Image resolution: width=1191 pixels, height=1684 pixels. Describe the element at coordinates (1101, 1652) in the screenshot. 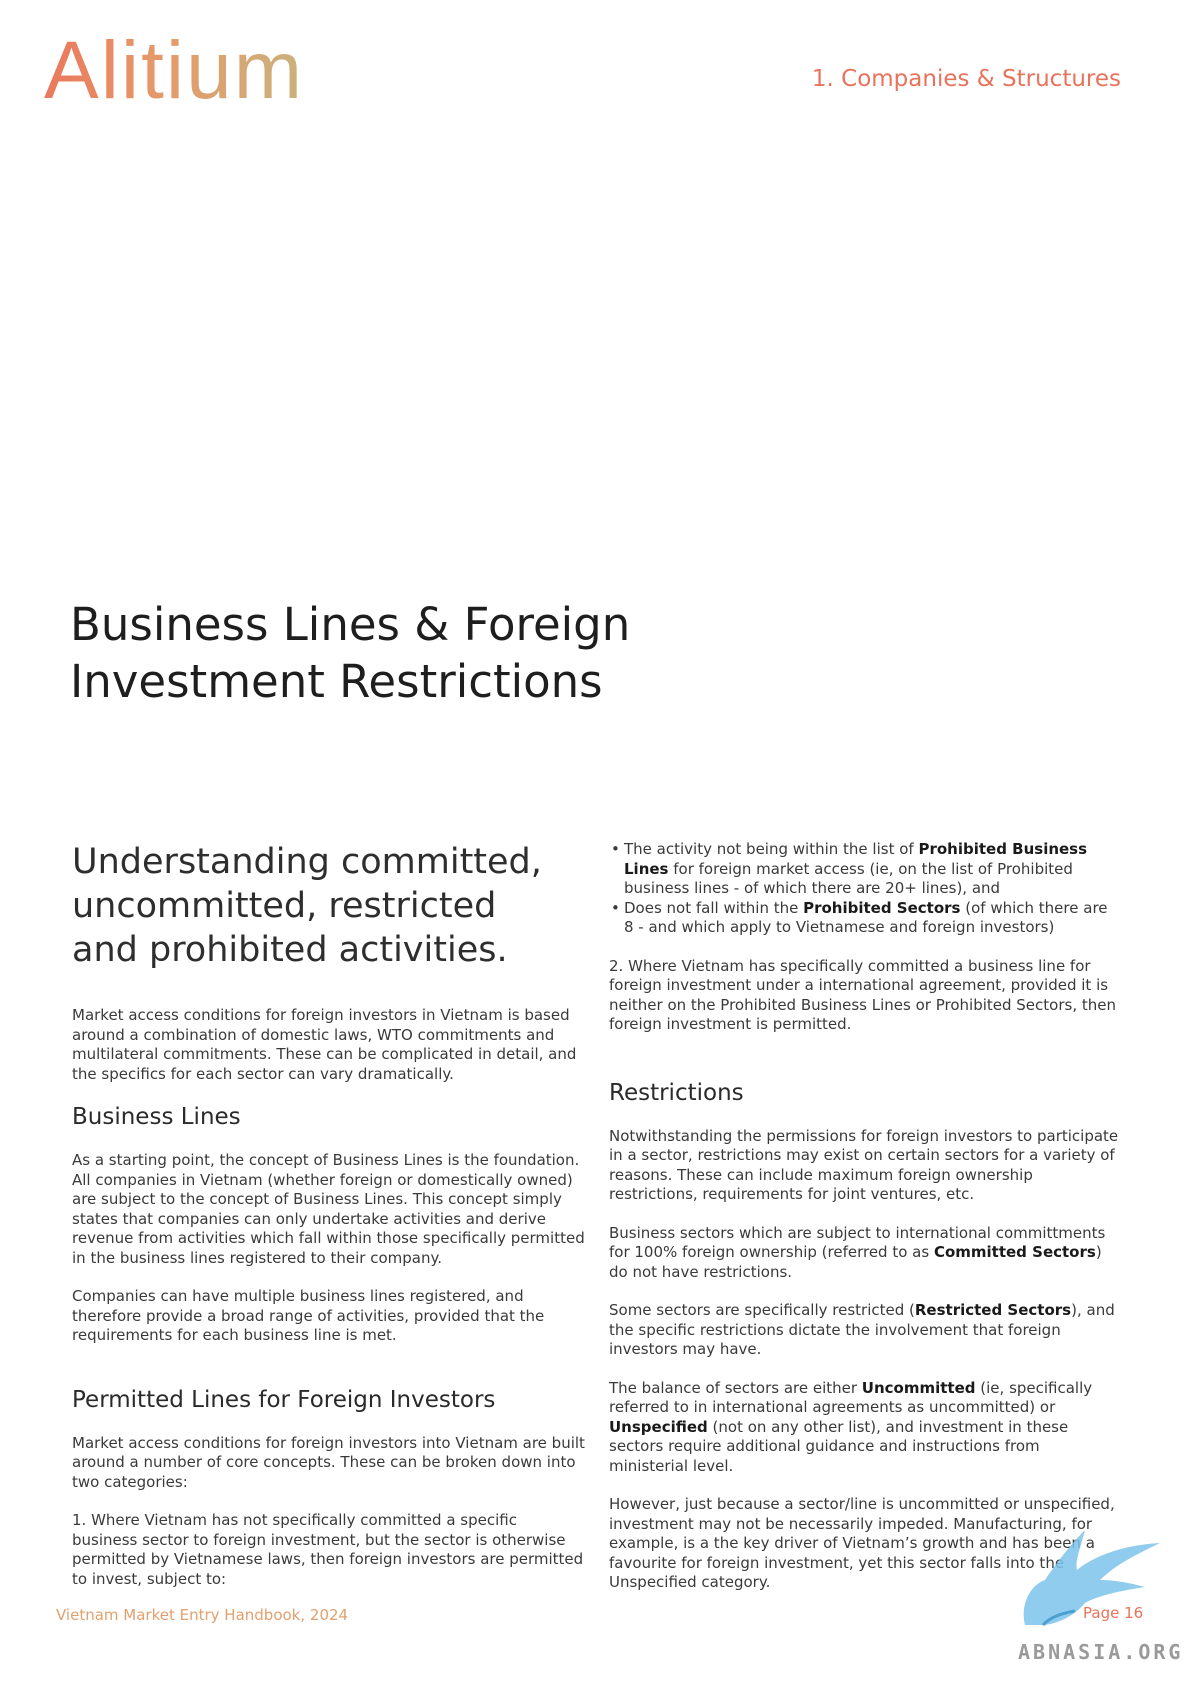

I see `watermark-text: ABNASIA.ORG` at that location.